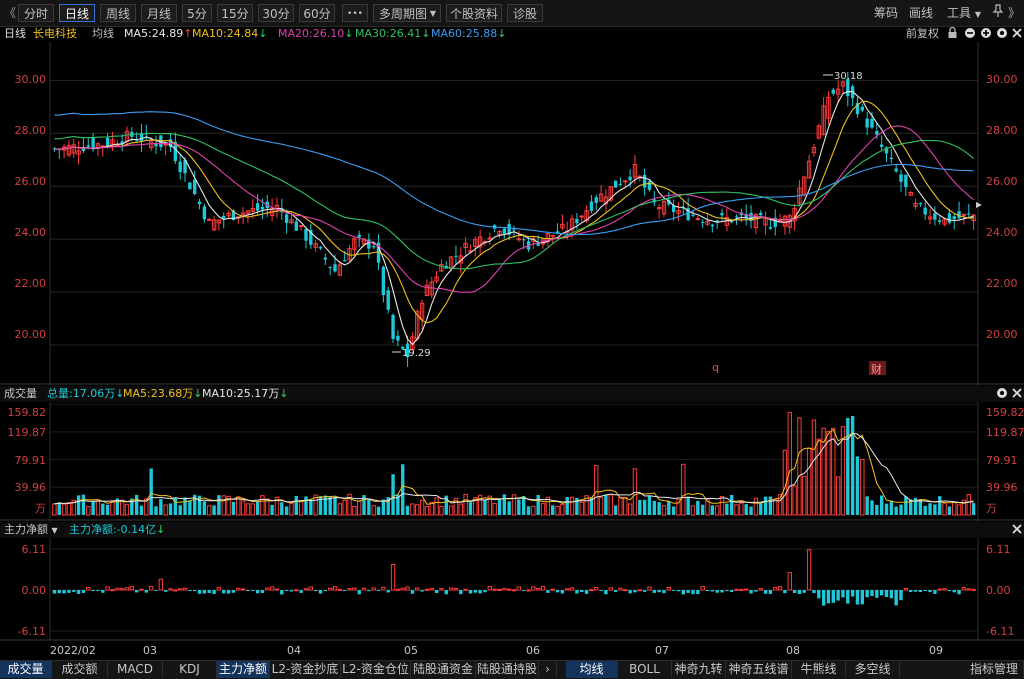 Image resolution: width=1024 pixels, height=679 pixels. What do you see at coordinates (970, 35) in the screenshot?
I see `minus-icon` at bounding box center [970, 35].